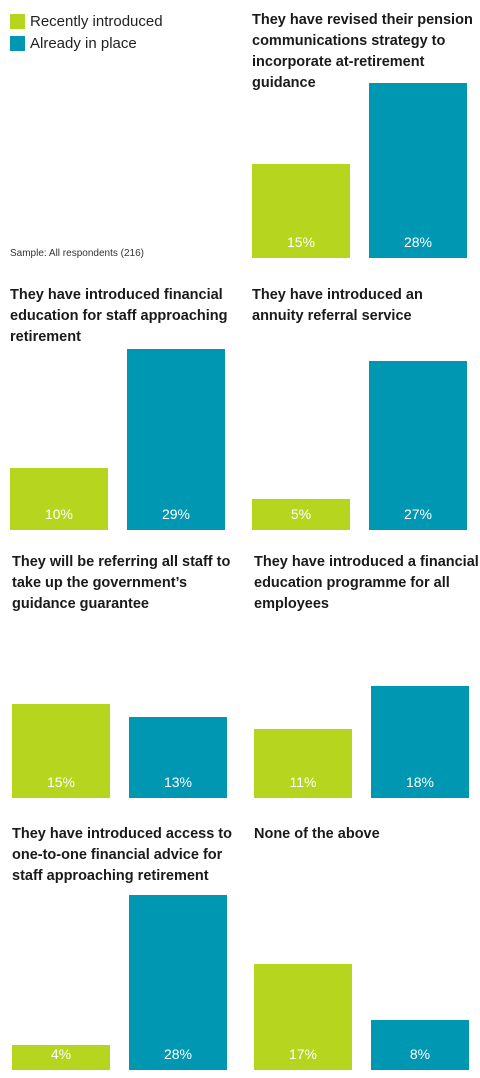 The height and width of the screenshot is (1078, 480). What do you see at coordinates (178, 782) in the screenshot?
I see `bar-value-label: 13%` at bounding box center [178, 782].